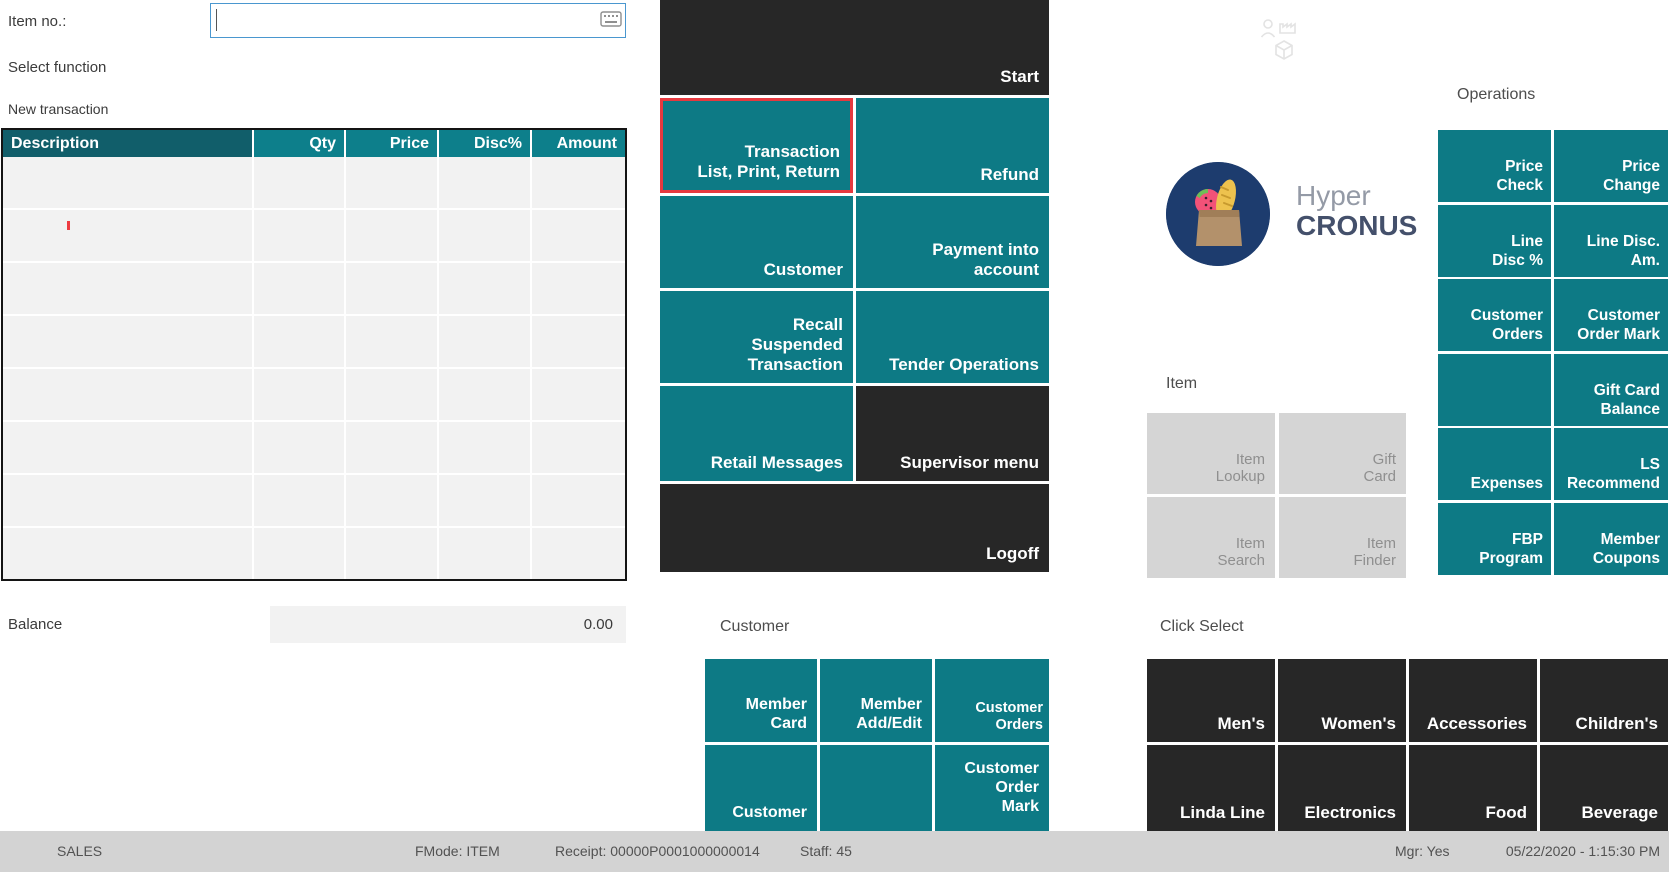  I want to click on category-childrens-button: Children's, so click(1604, 700).